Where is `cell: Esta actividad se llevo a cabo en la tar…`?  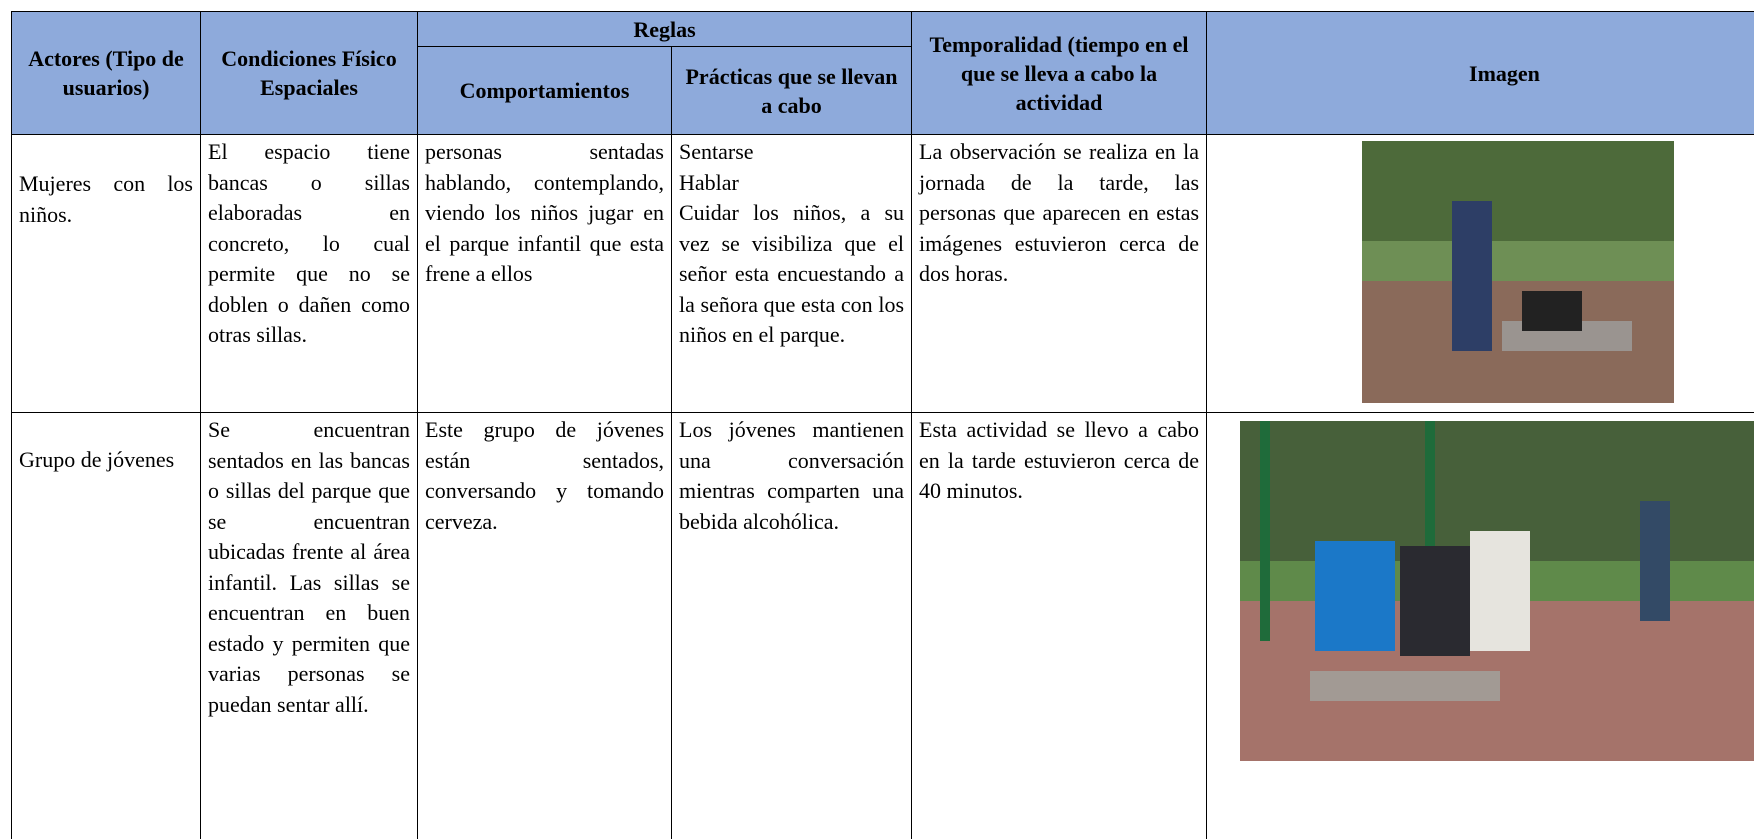
cell: Esta actividad se llevo a cabo en la tar… is located at coordinates (1059, 625).